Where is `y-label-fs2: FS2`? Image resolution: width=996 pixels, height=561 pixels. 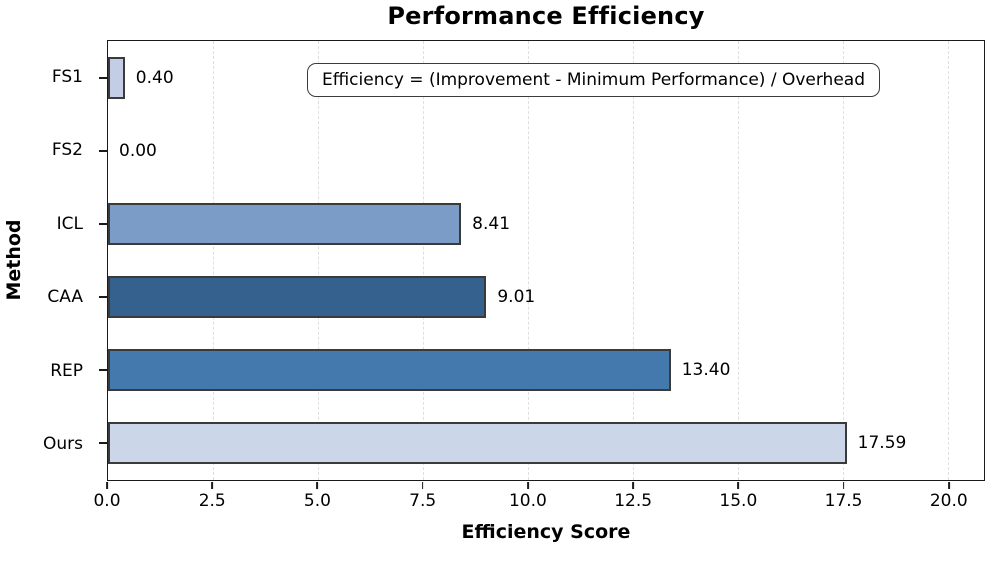
y-label-fs2: FS2 is located at coordinates (67, 150).